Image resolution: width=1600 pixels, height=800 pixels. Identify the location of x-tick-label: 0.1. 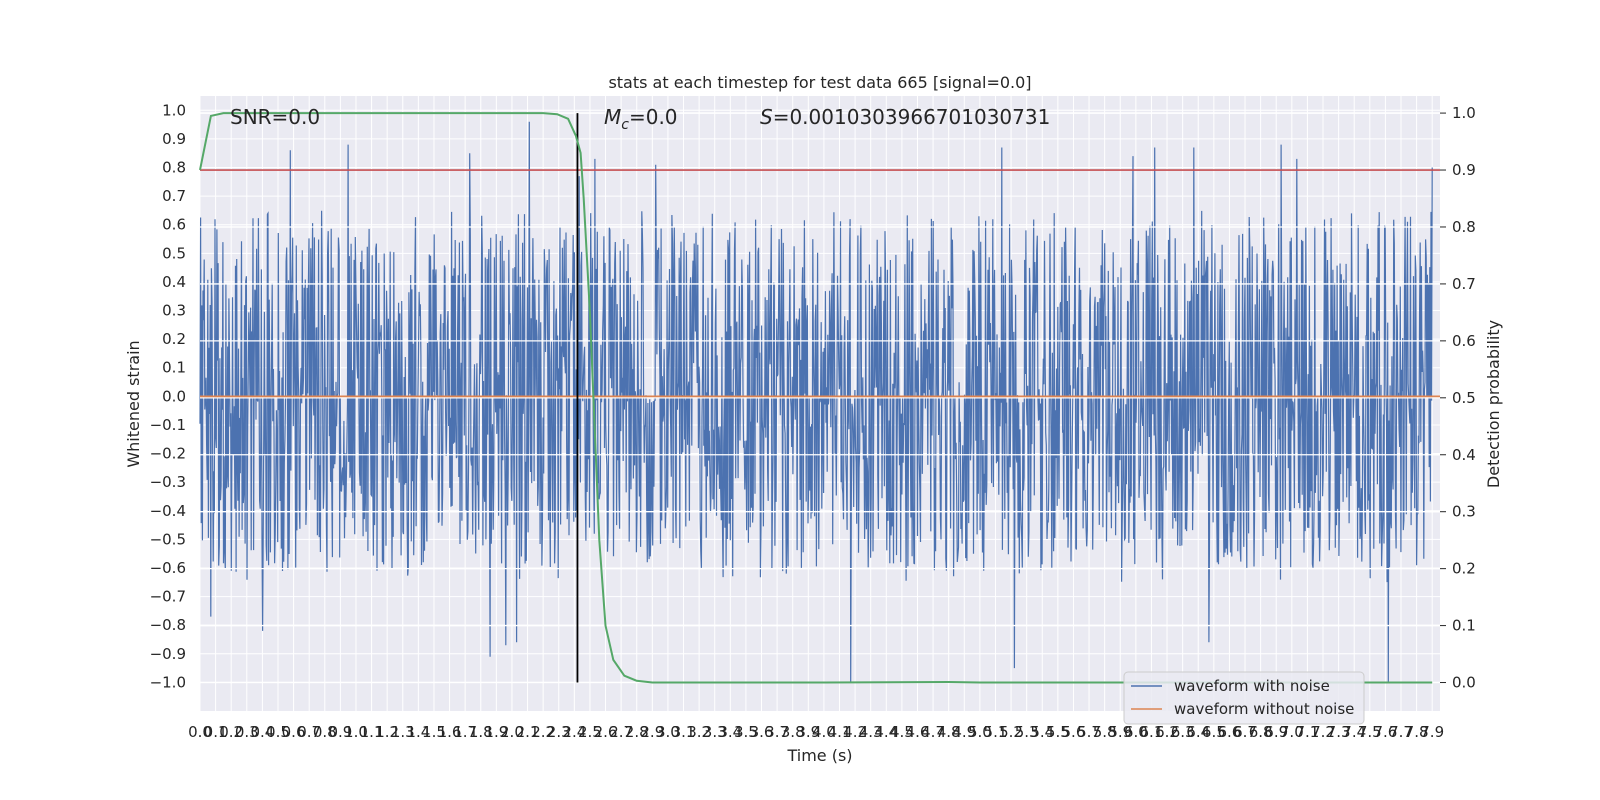
(216, 732).